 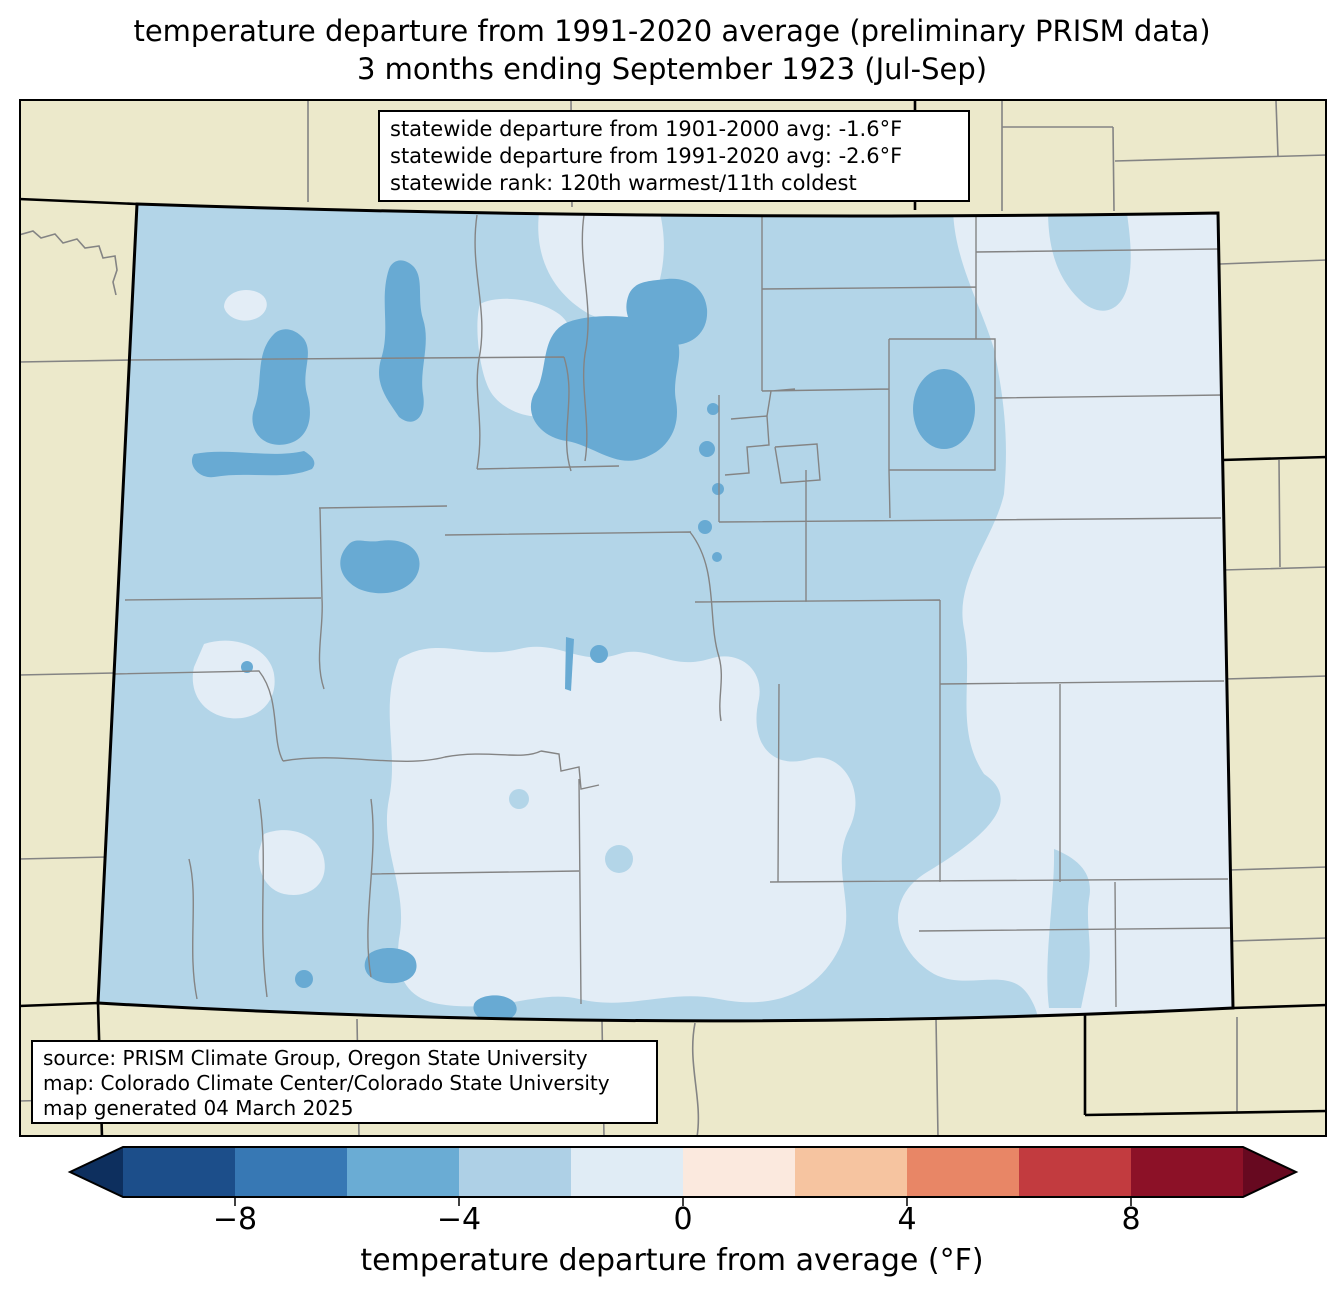 I want to click on colorbar, so click(x=683, y=1176).